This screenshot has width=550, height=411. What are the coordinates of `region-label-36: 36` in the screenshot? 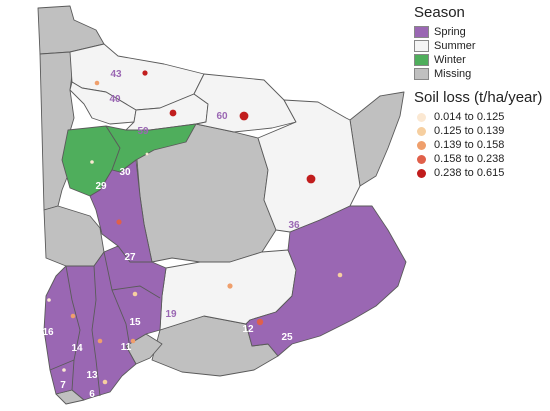 It's located at (294, 225).